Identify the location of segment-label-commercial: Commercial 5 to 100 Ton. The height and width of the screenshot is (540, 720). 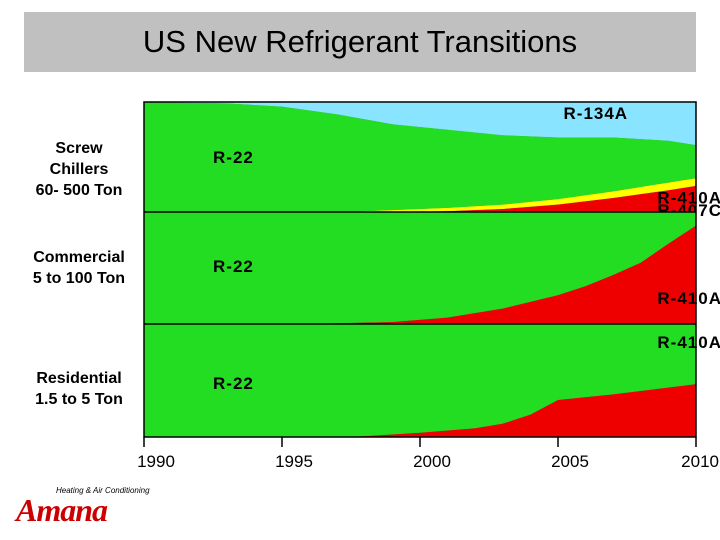
(79, 268).